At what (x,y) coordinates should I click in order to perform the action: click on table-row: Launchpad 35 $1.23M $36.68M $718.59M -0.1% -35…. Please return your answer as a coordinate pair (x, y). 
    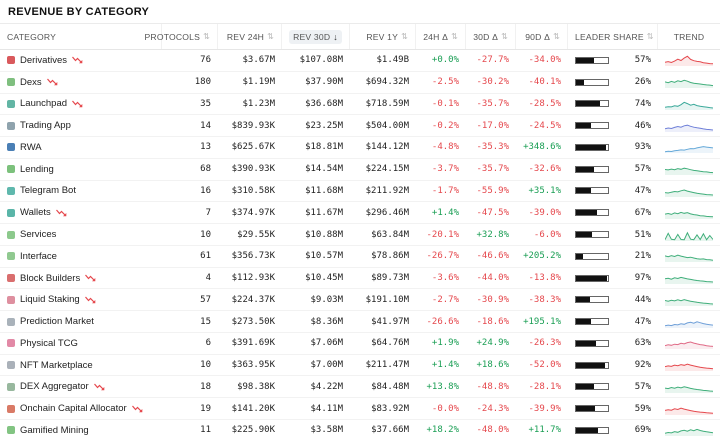
    Looking at the image, I should click on (360, 105).